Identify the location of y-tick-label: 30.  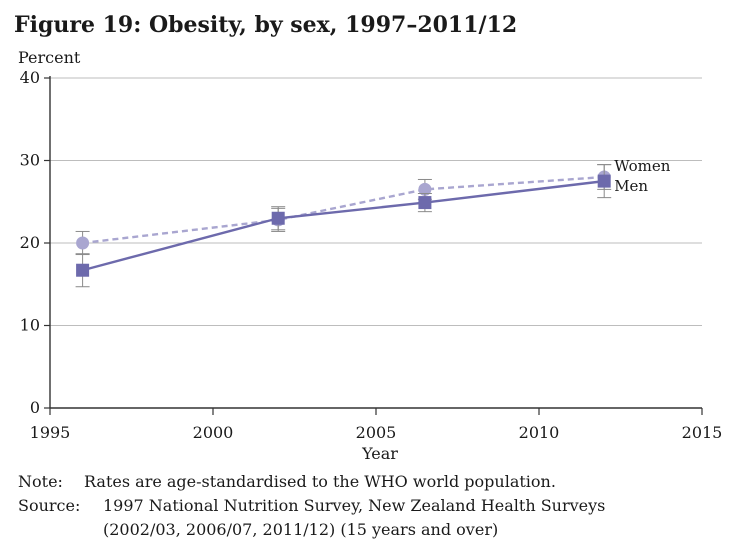
(30, 160).